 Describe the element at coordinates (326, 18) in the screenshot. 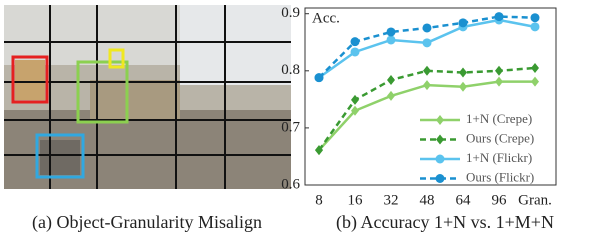

I see `y-axis-label: Acc.` at that location.